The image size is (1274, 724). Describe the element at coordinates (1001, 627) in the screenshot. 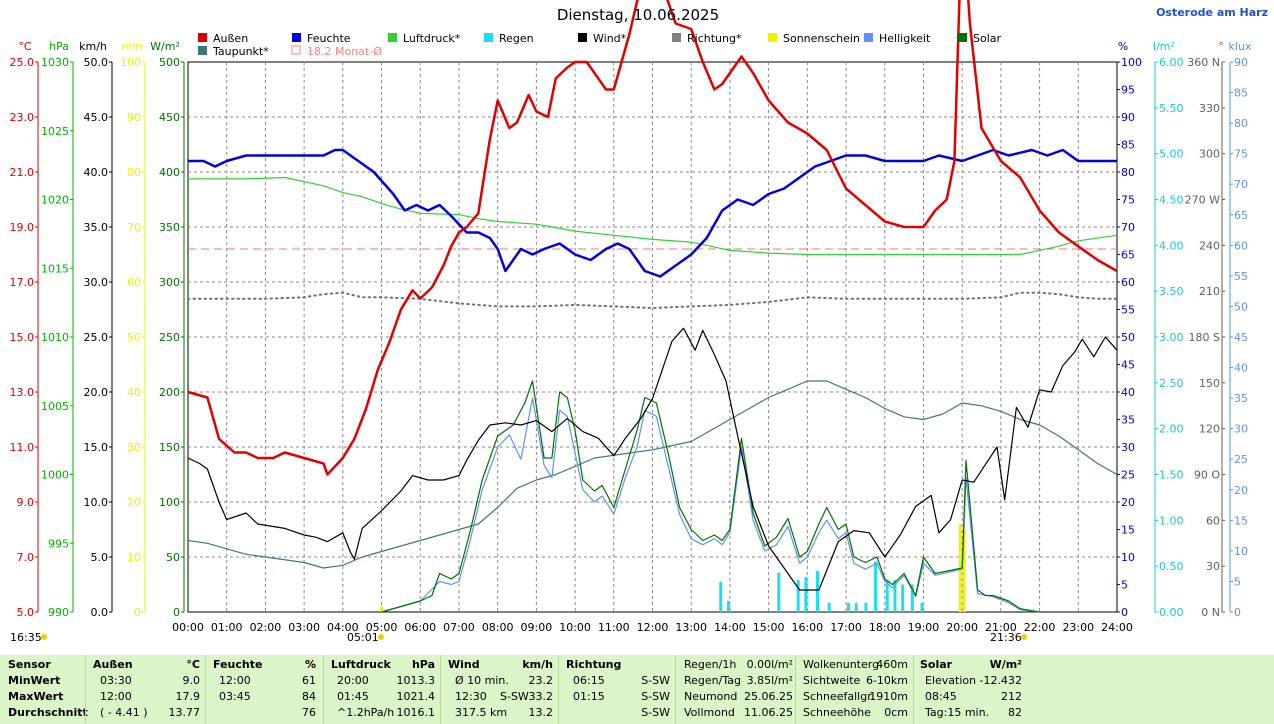

I see `time-tick-label: 21:00` at that location.